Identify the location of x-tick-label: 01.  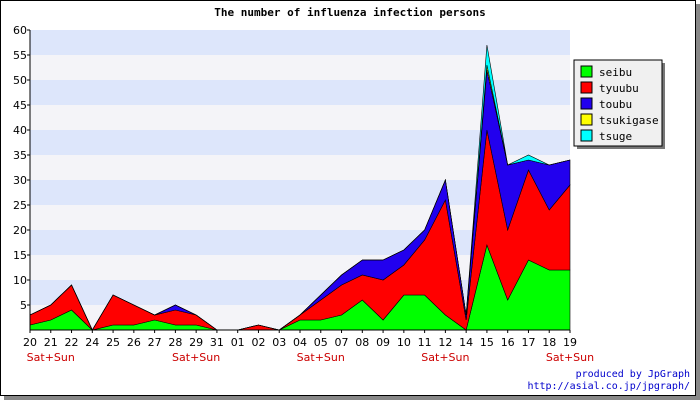
(238, 342).